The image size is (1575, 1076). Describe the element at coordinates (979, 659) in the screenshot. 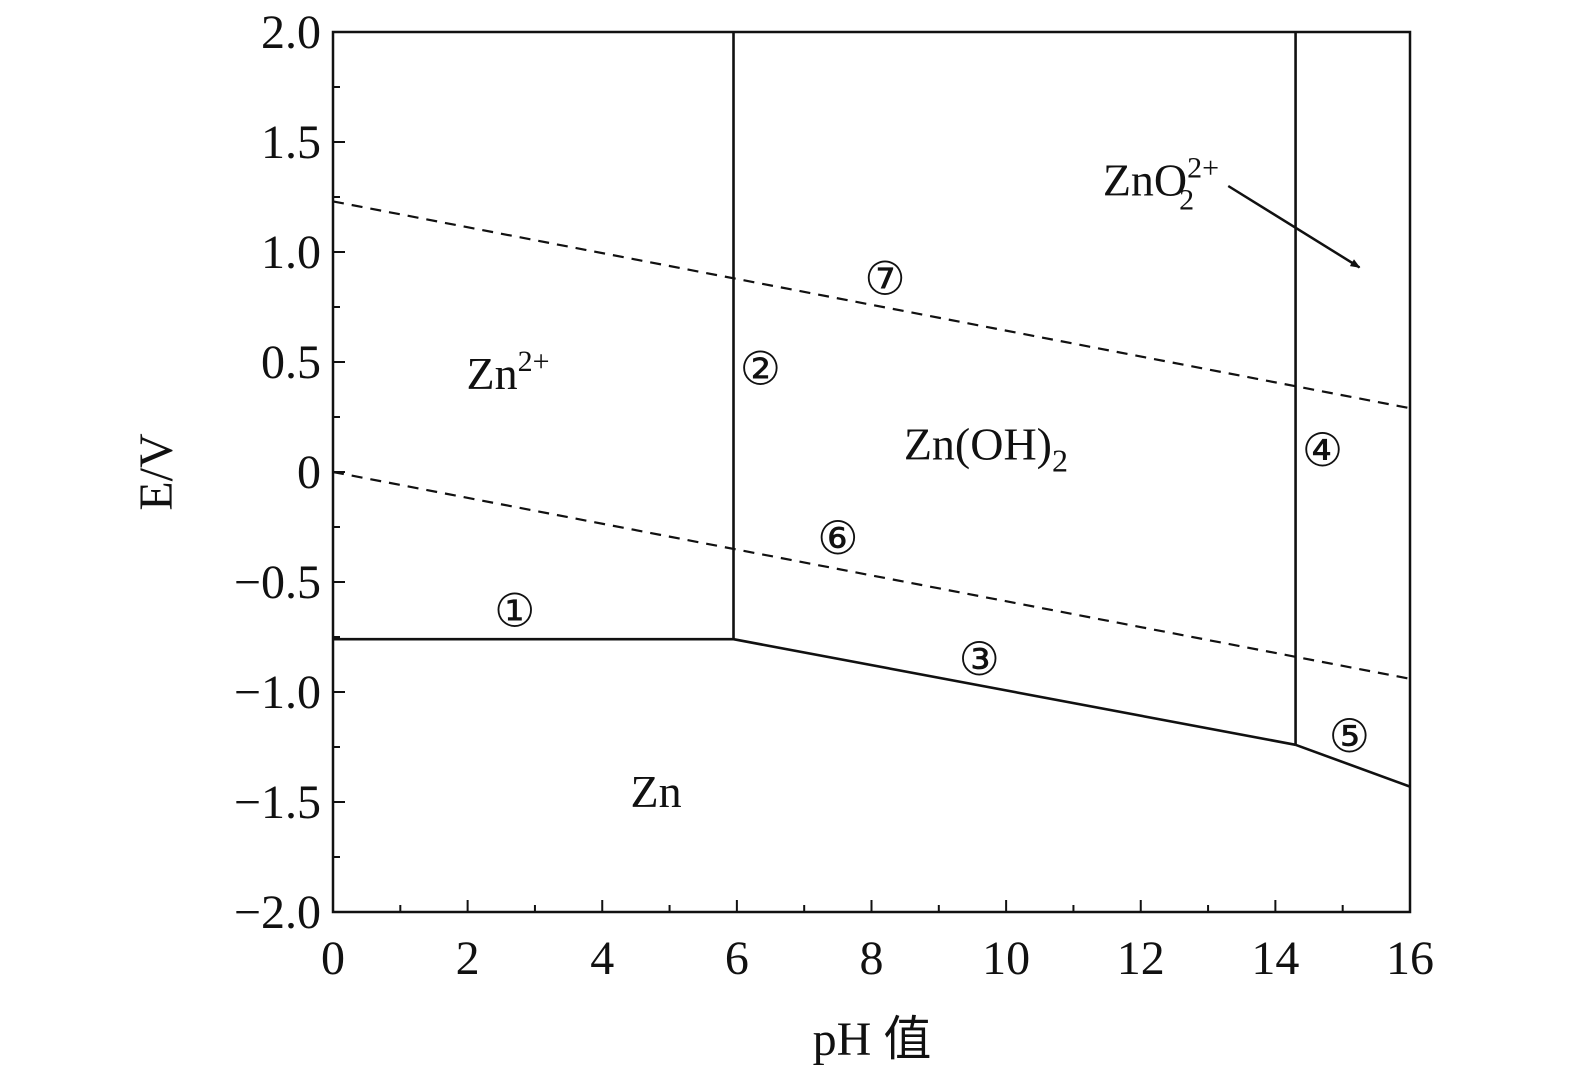

I see `line-number-label: ③` at that location.